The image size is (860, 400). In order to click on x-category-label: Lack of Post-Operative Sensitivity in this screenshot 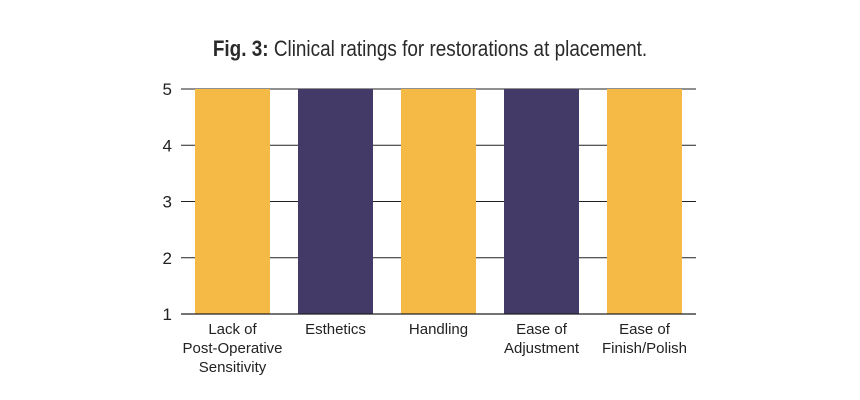, I will do `click(232, 348)`.